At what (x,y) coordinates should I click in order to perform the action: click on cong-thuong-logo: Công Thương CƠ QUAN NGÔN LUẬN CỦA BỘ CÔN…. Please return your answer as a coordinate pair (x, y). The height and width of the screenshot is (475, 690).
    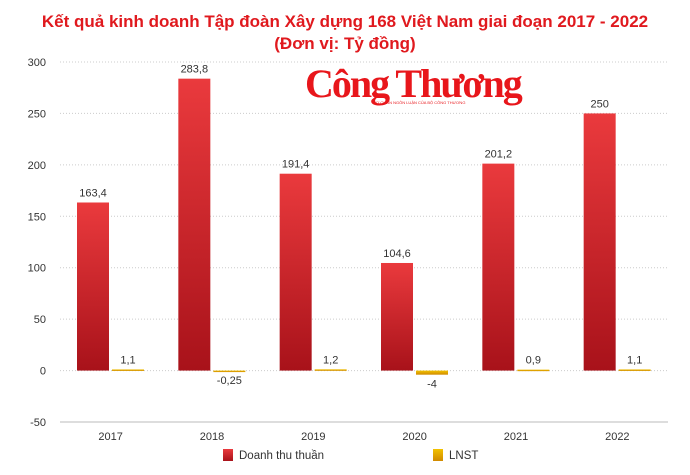
    Looking at the image, I should click on (414, 83).